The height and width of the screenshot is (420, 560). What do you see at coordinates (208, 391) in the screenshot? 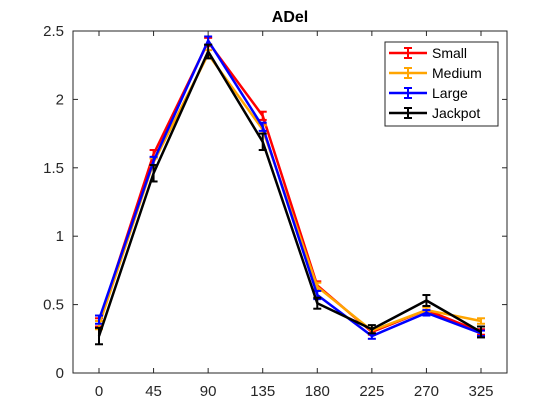
I see `x-tick-label: 90` at bounding box center [208, 391].